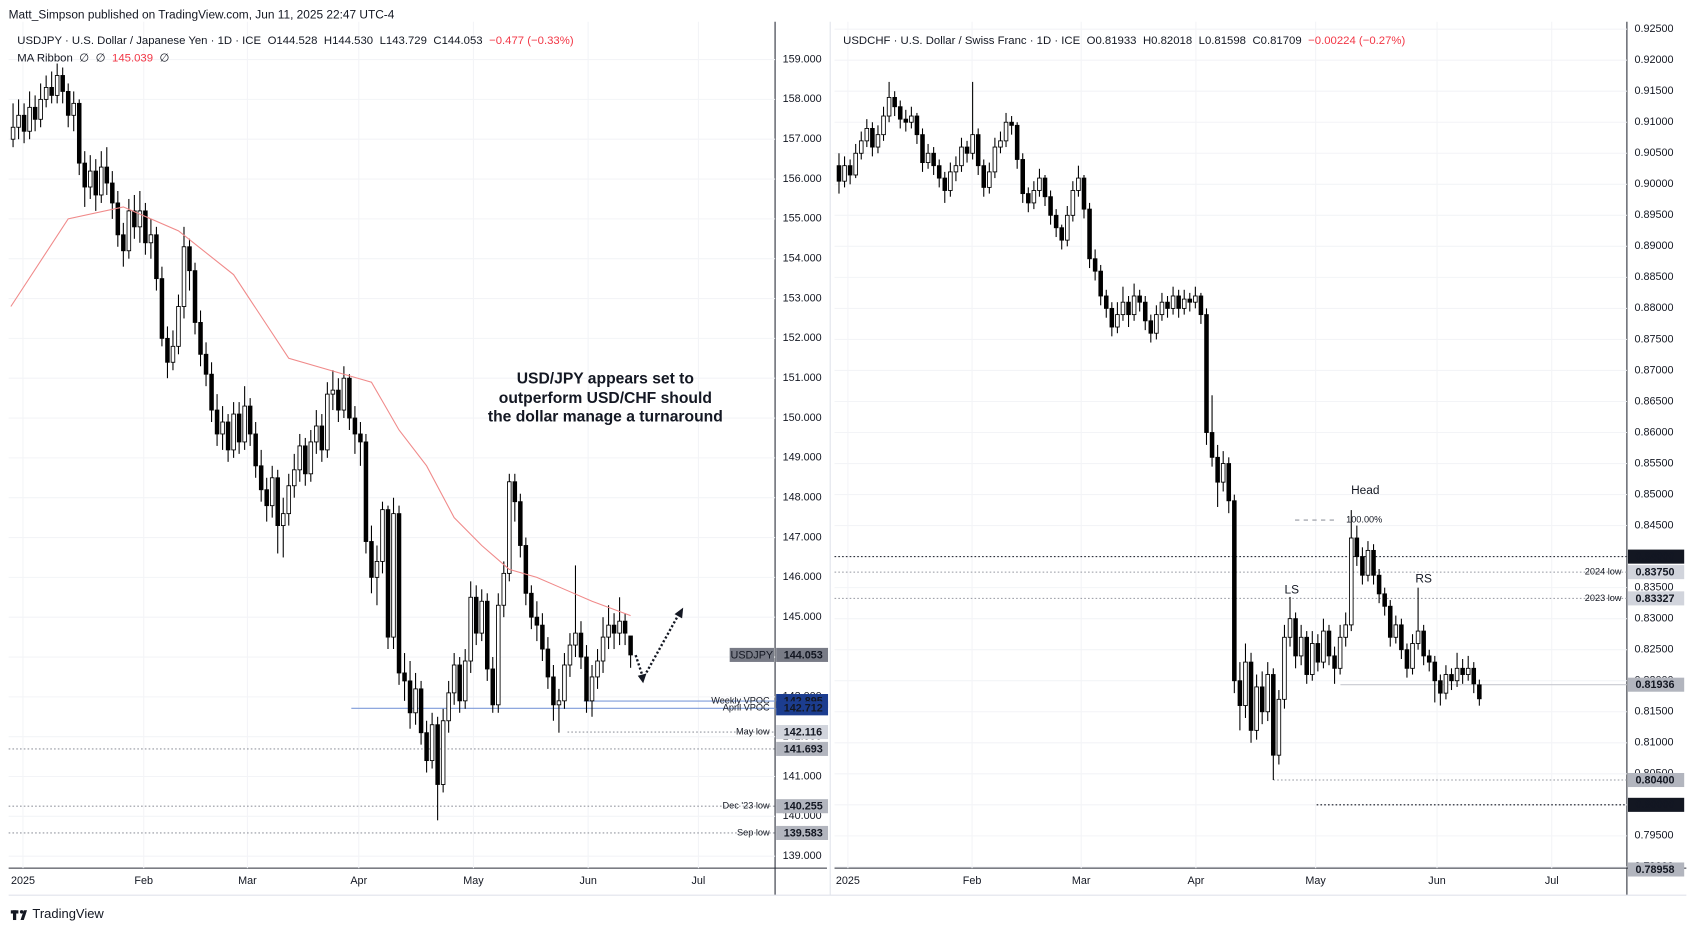 The height and width of the screenshot is (932, 1695). I want to click on y-tick-label: 0.88500, so click(1653, 277).